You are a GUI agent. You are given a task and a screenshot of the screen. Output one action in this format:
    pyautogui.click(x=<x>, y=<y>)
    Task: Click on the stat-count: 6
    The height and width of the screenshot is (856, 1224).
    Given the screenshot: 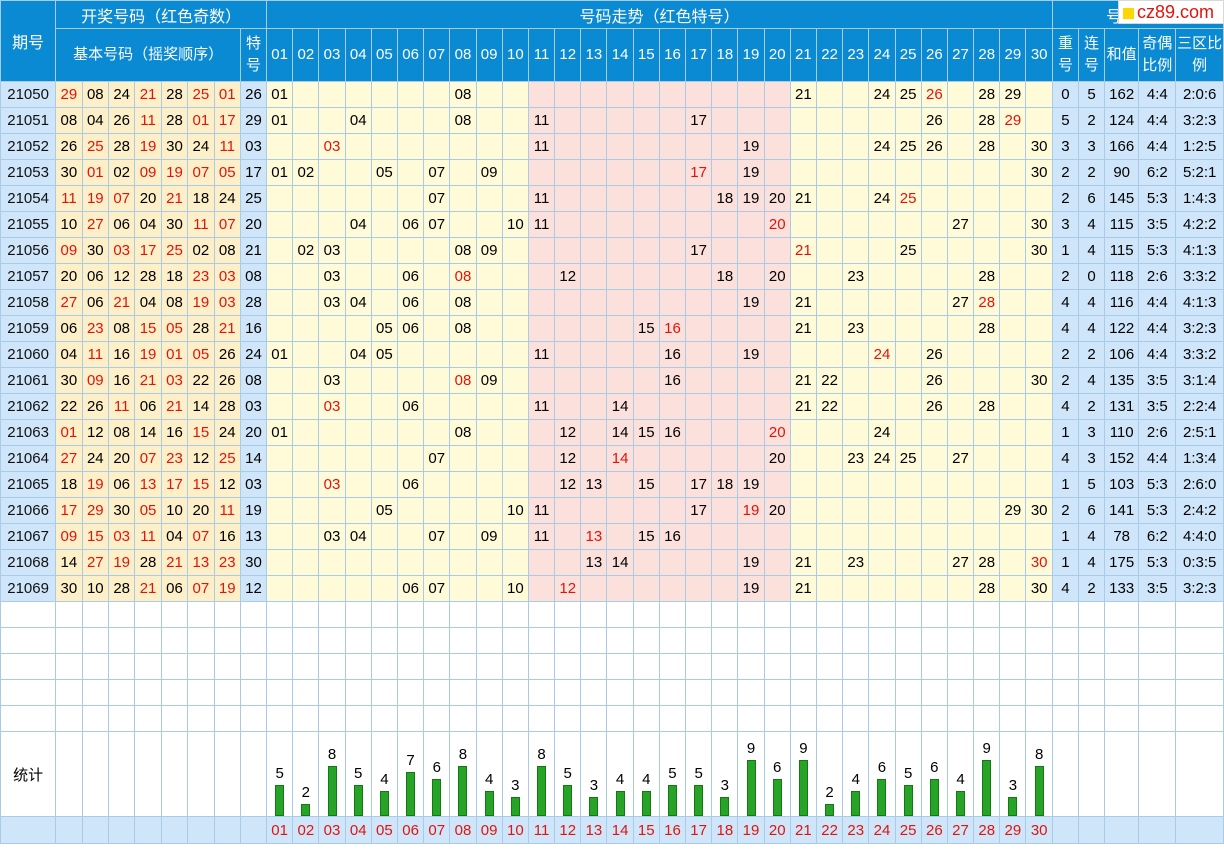 What is the action you would take?
    pyautogui.click(x=882, y=767)
    